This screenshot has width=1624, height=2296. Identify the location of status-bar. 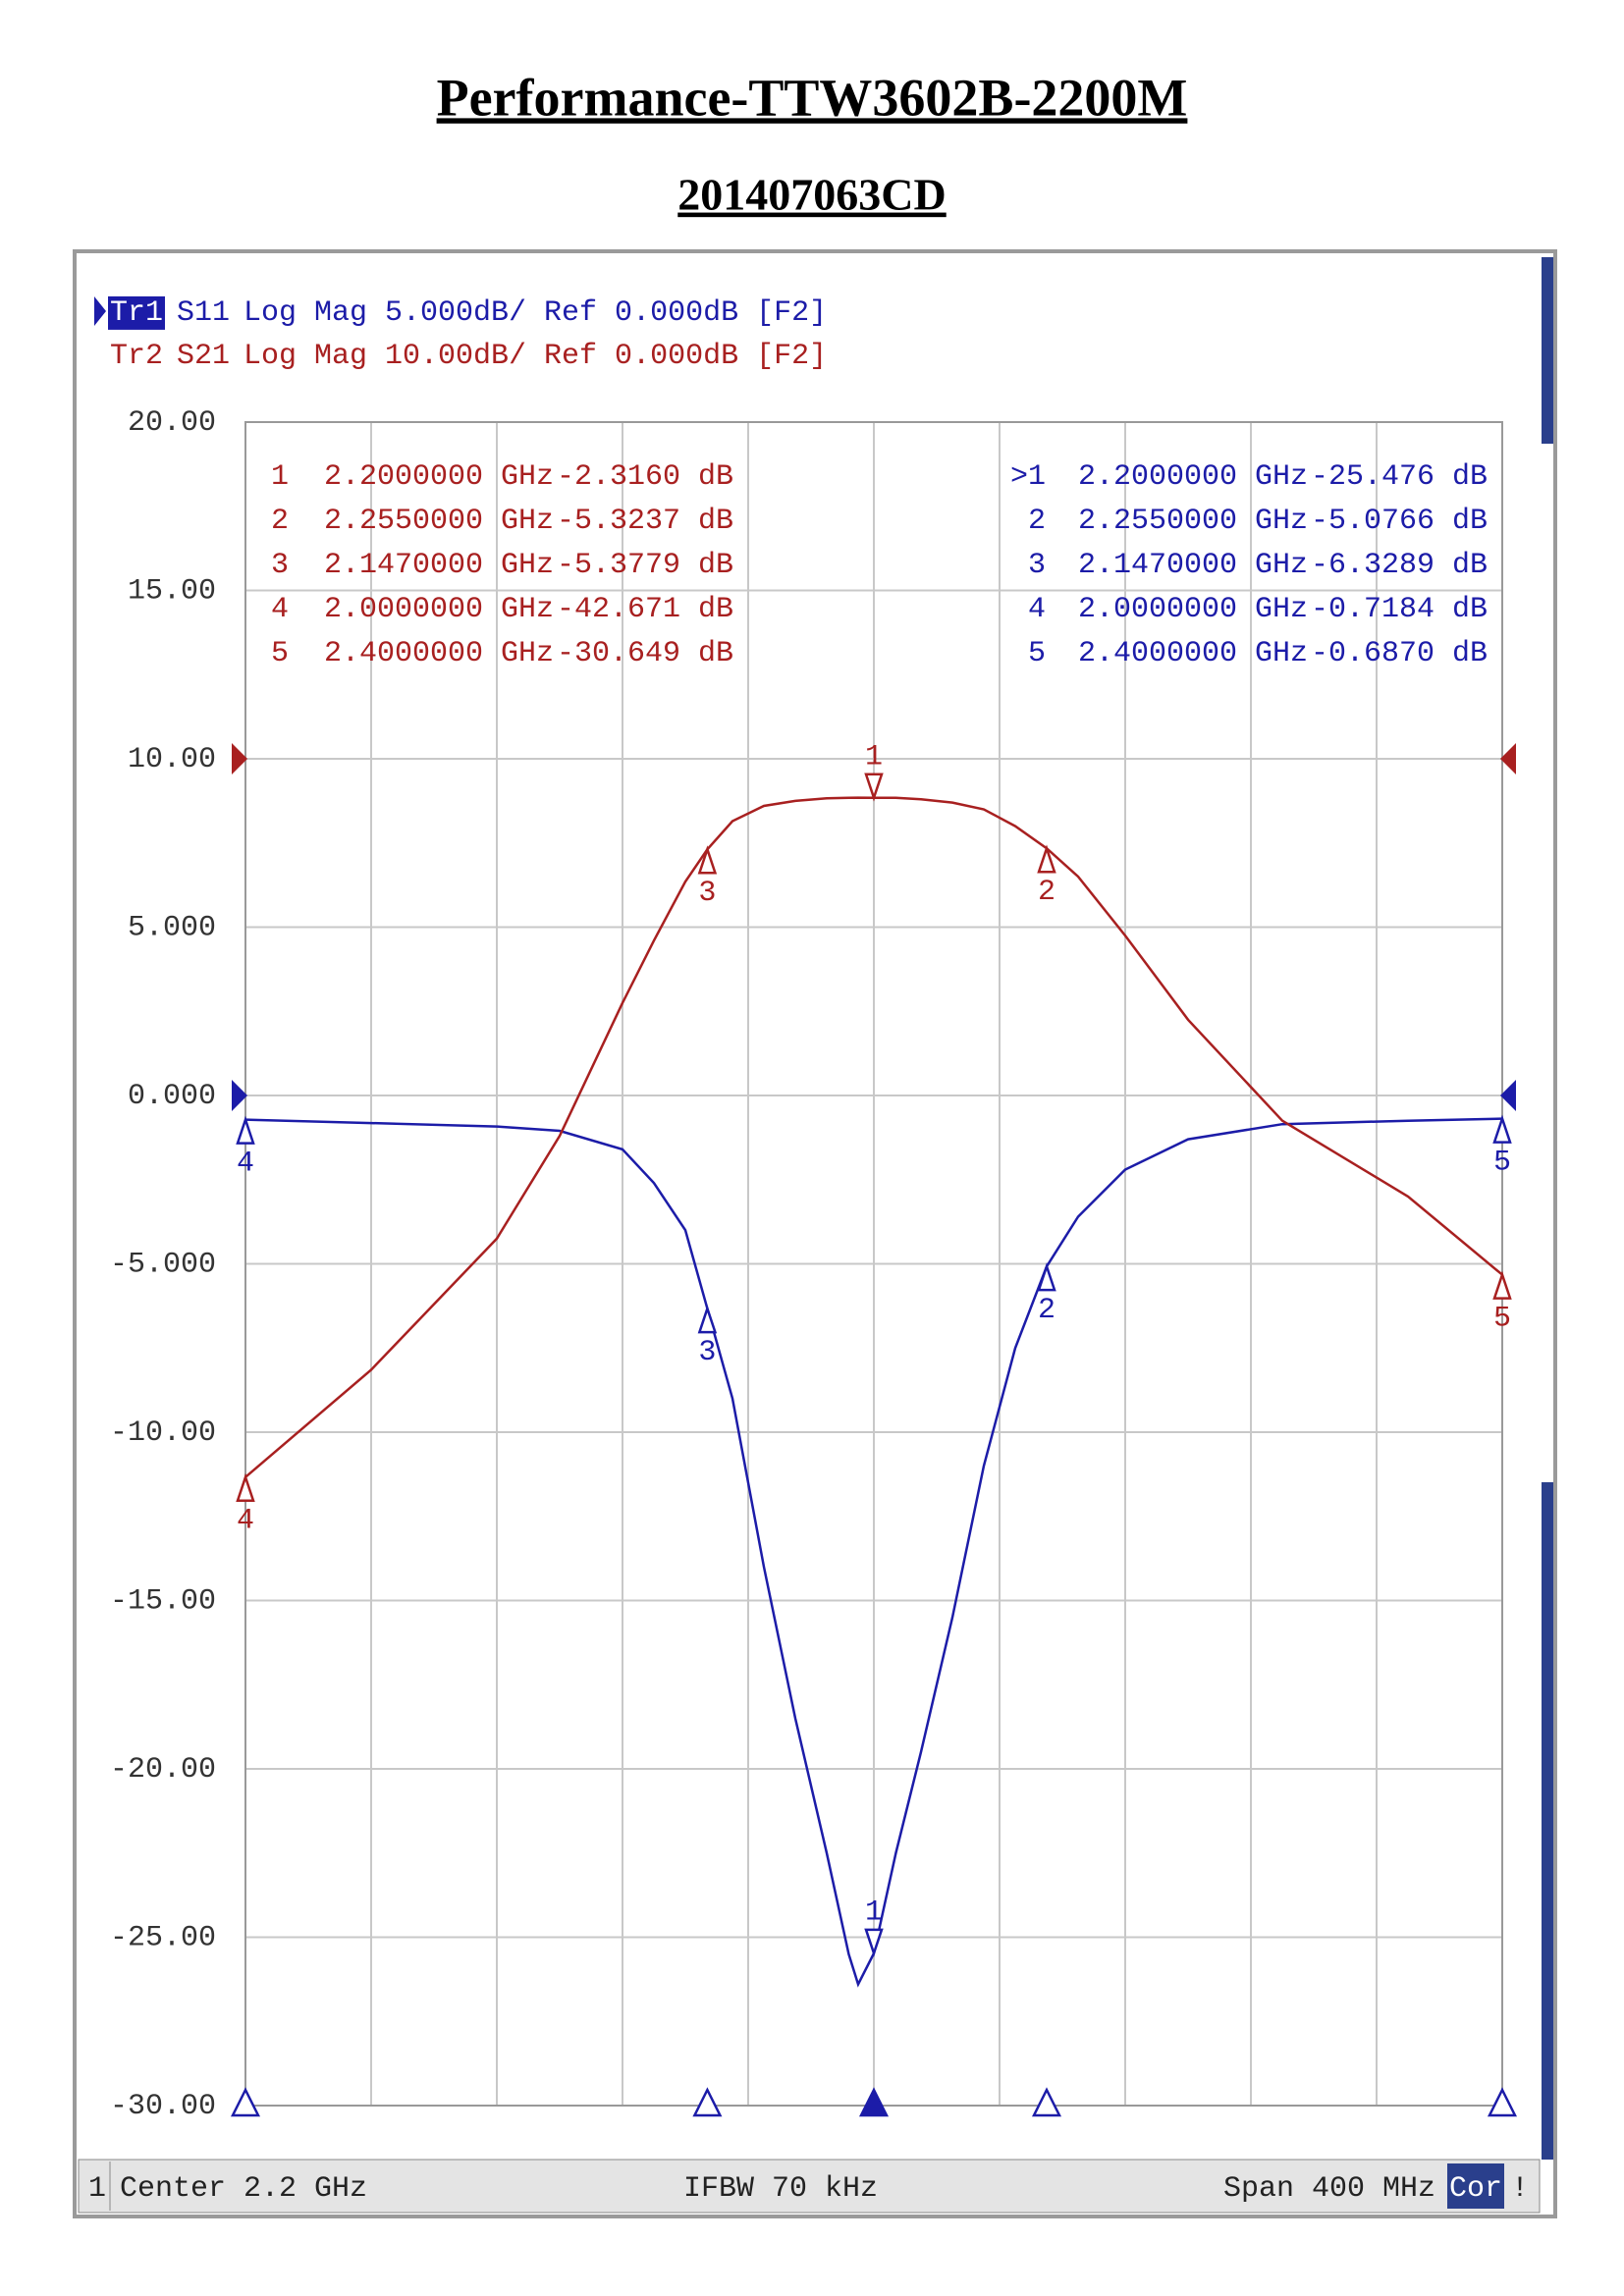
(809, 2187).